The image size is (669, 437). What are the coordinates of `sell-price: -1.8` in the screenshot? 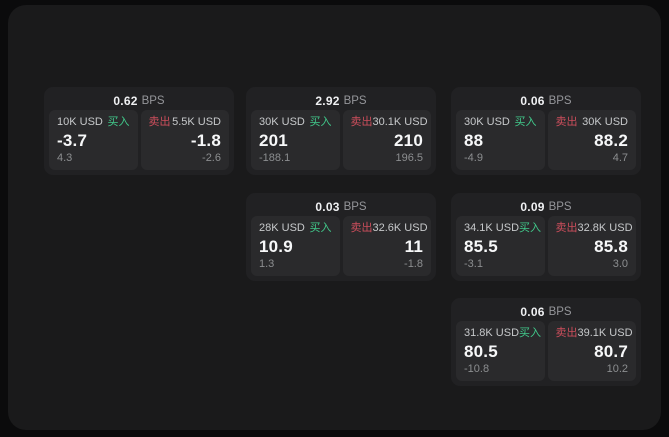 It's located at (205, 140).